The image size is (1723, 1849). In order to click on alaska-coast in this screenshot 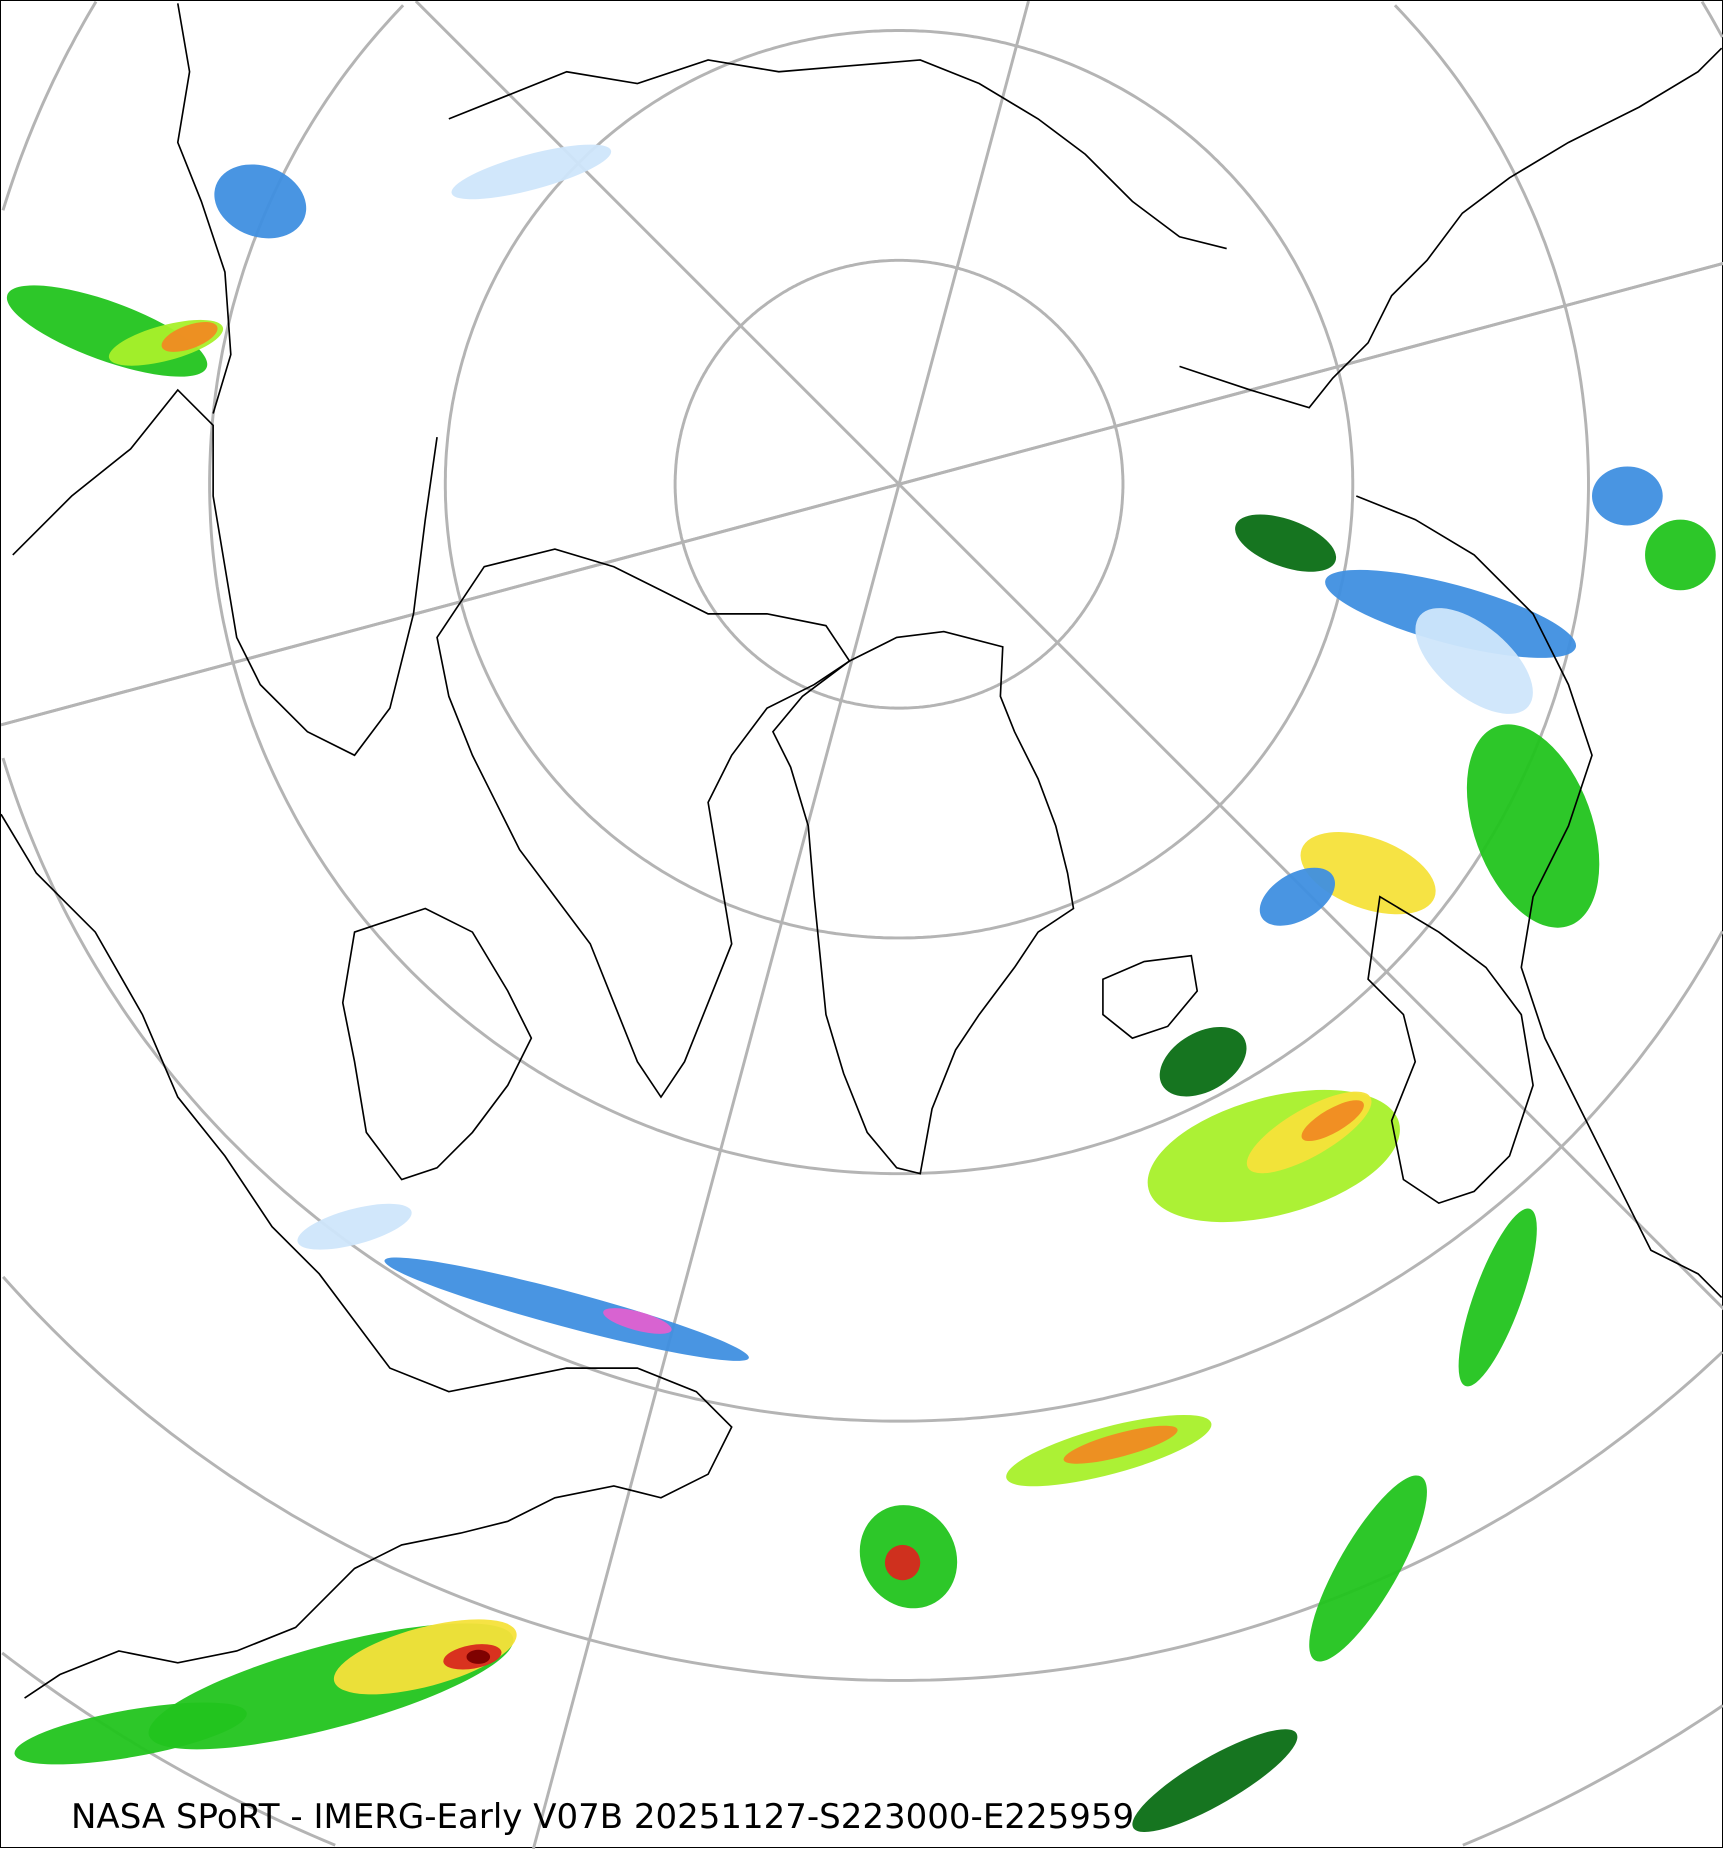, I will do `click(204, 208)`.